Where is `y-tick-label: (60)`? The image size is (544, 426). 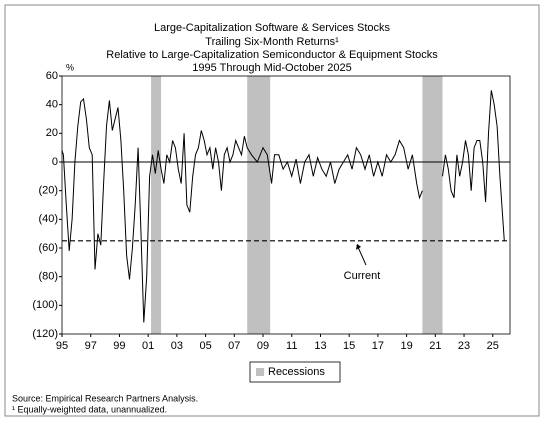 y-tick-label: (60) is located at coordinates (48, 248).